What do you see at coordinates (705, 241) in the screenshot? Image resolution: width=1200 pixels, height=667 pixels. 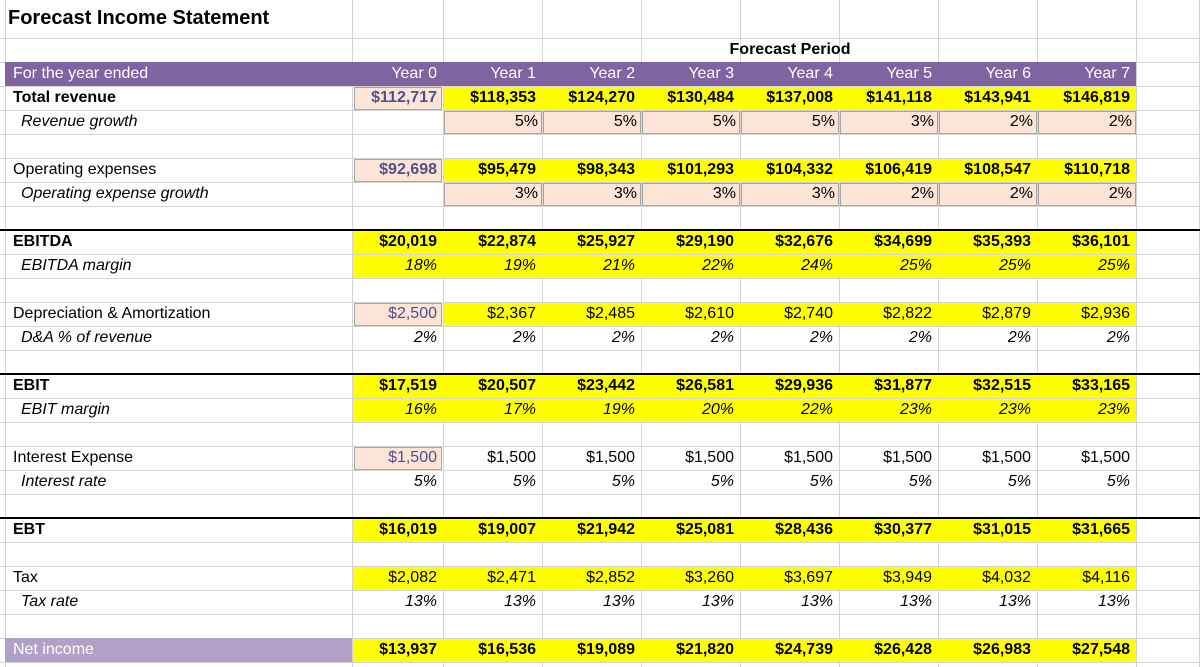 I see `value-cell: $29,190` at bounding box center [705, 241].